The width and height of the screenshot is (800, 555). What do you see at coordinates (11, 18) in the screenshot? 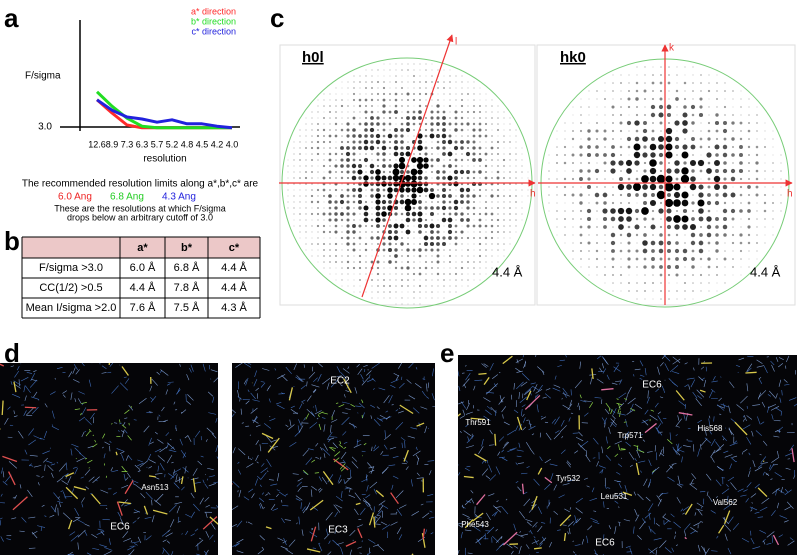
I see `panel-label: a` at bounding box center [11, 18].